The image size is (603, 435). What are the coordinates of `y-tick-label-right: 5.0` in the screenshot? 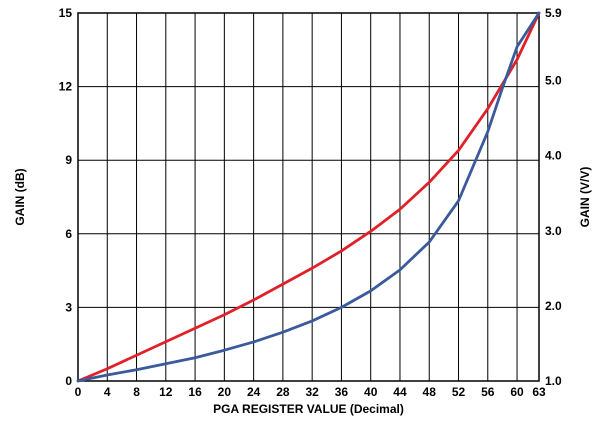 It's located at (553, 81).